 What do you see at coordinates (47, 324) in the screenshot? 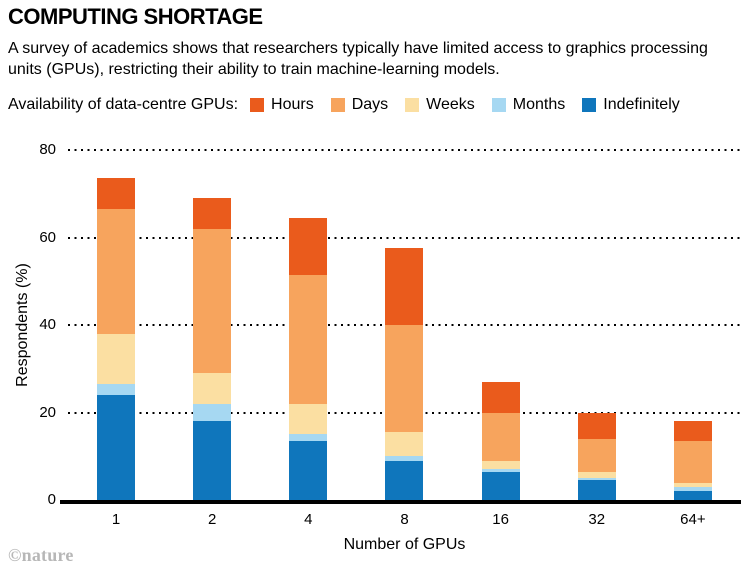
I see `y-tick-40: 40` at bounding box center [47, 324].